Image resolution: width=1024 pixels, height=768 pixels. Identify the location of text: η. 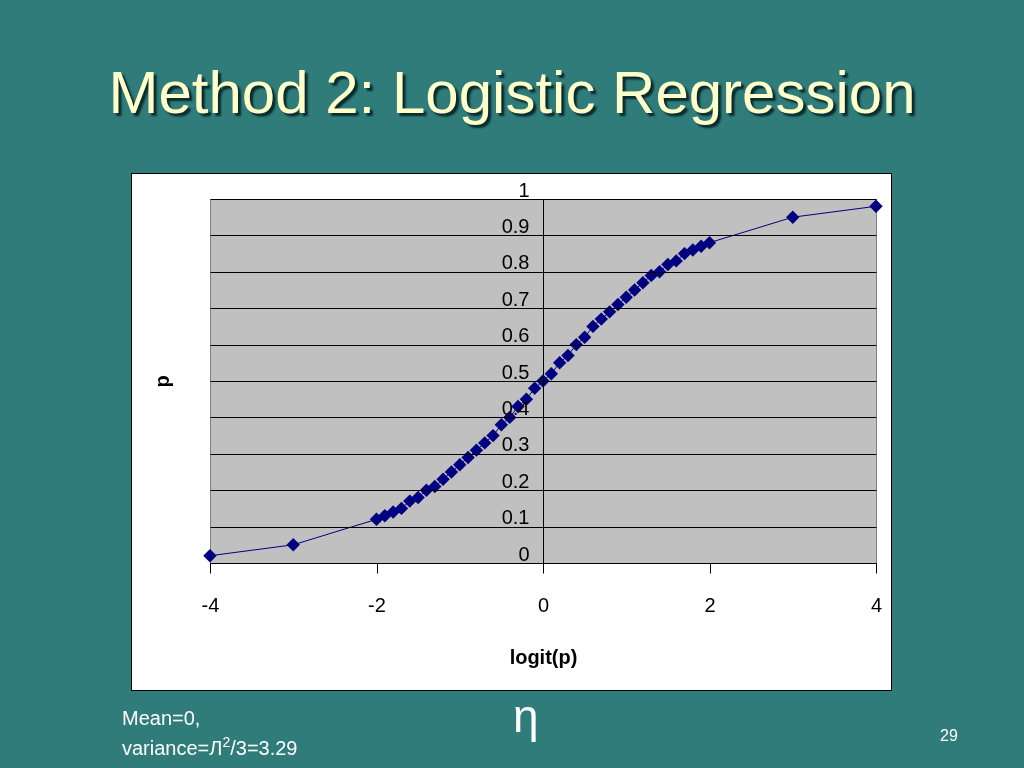
(526, 716).